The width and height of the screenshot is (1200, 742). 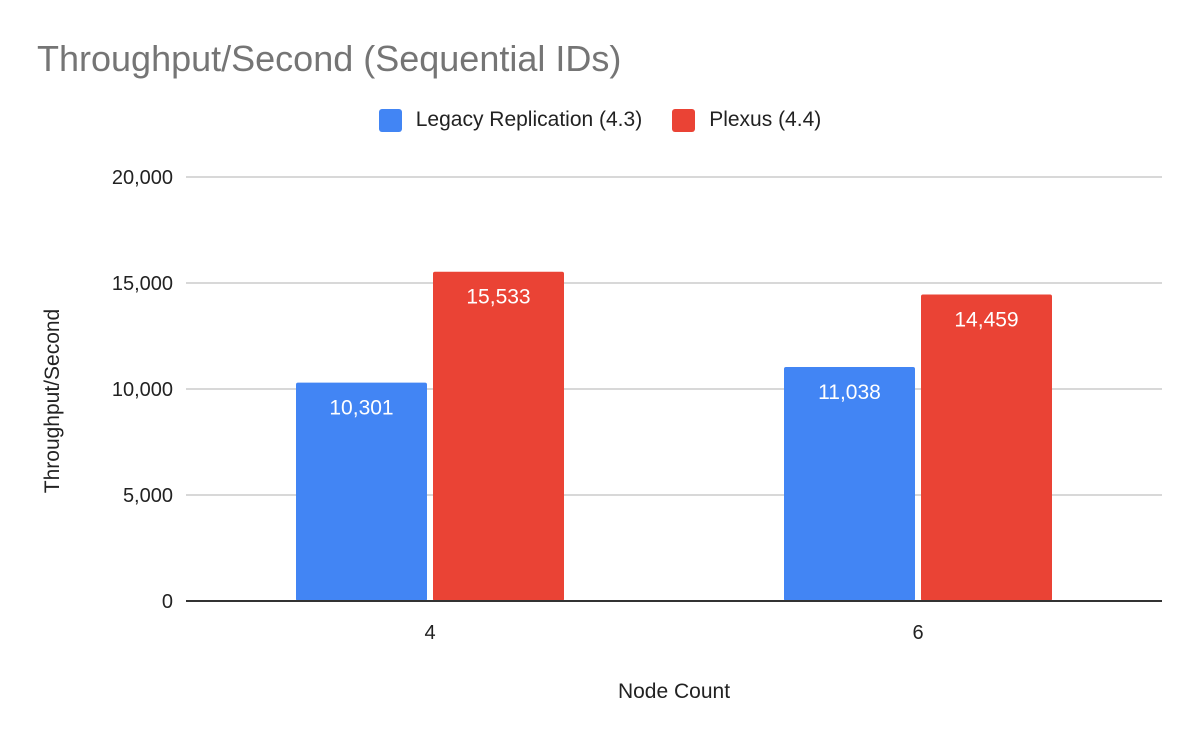 I want to click on x-axis-title: Node Count, so click(x=674, y=691).